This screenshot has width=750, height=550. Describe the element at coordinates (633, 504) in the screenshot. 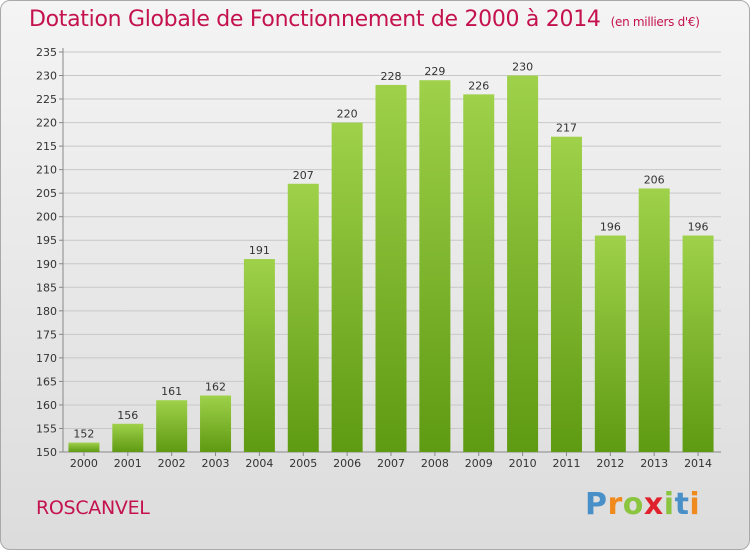

I see `logo-letter: o` at that location.